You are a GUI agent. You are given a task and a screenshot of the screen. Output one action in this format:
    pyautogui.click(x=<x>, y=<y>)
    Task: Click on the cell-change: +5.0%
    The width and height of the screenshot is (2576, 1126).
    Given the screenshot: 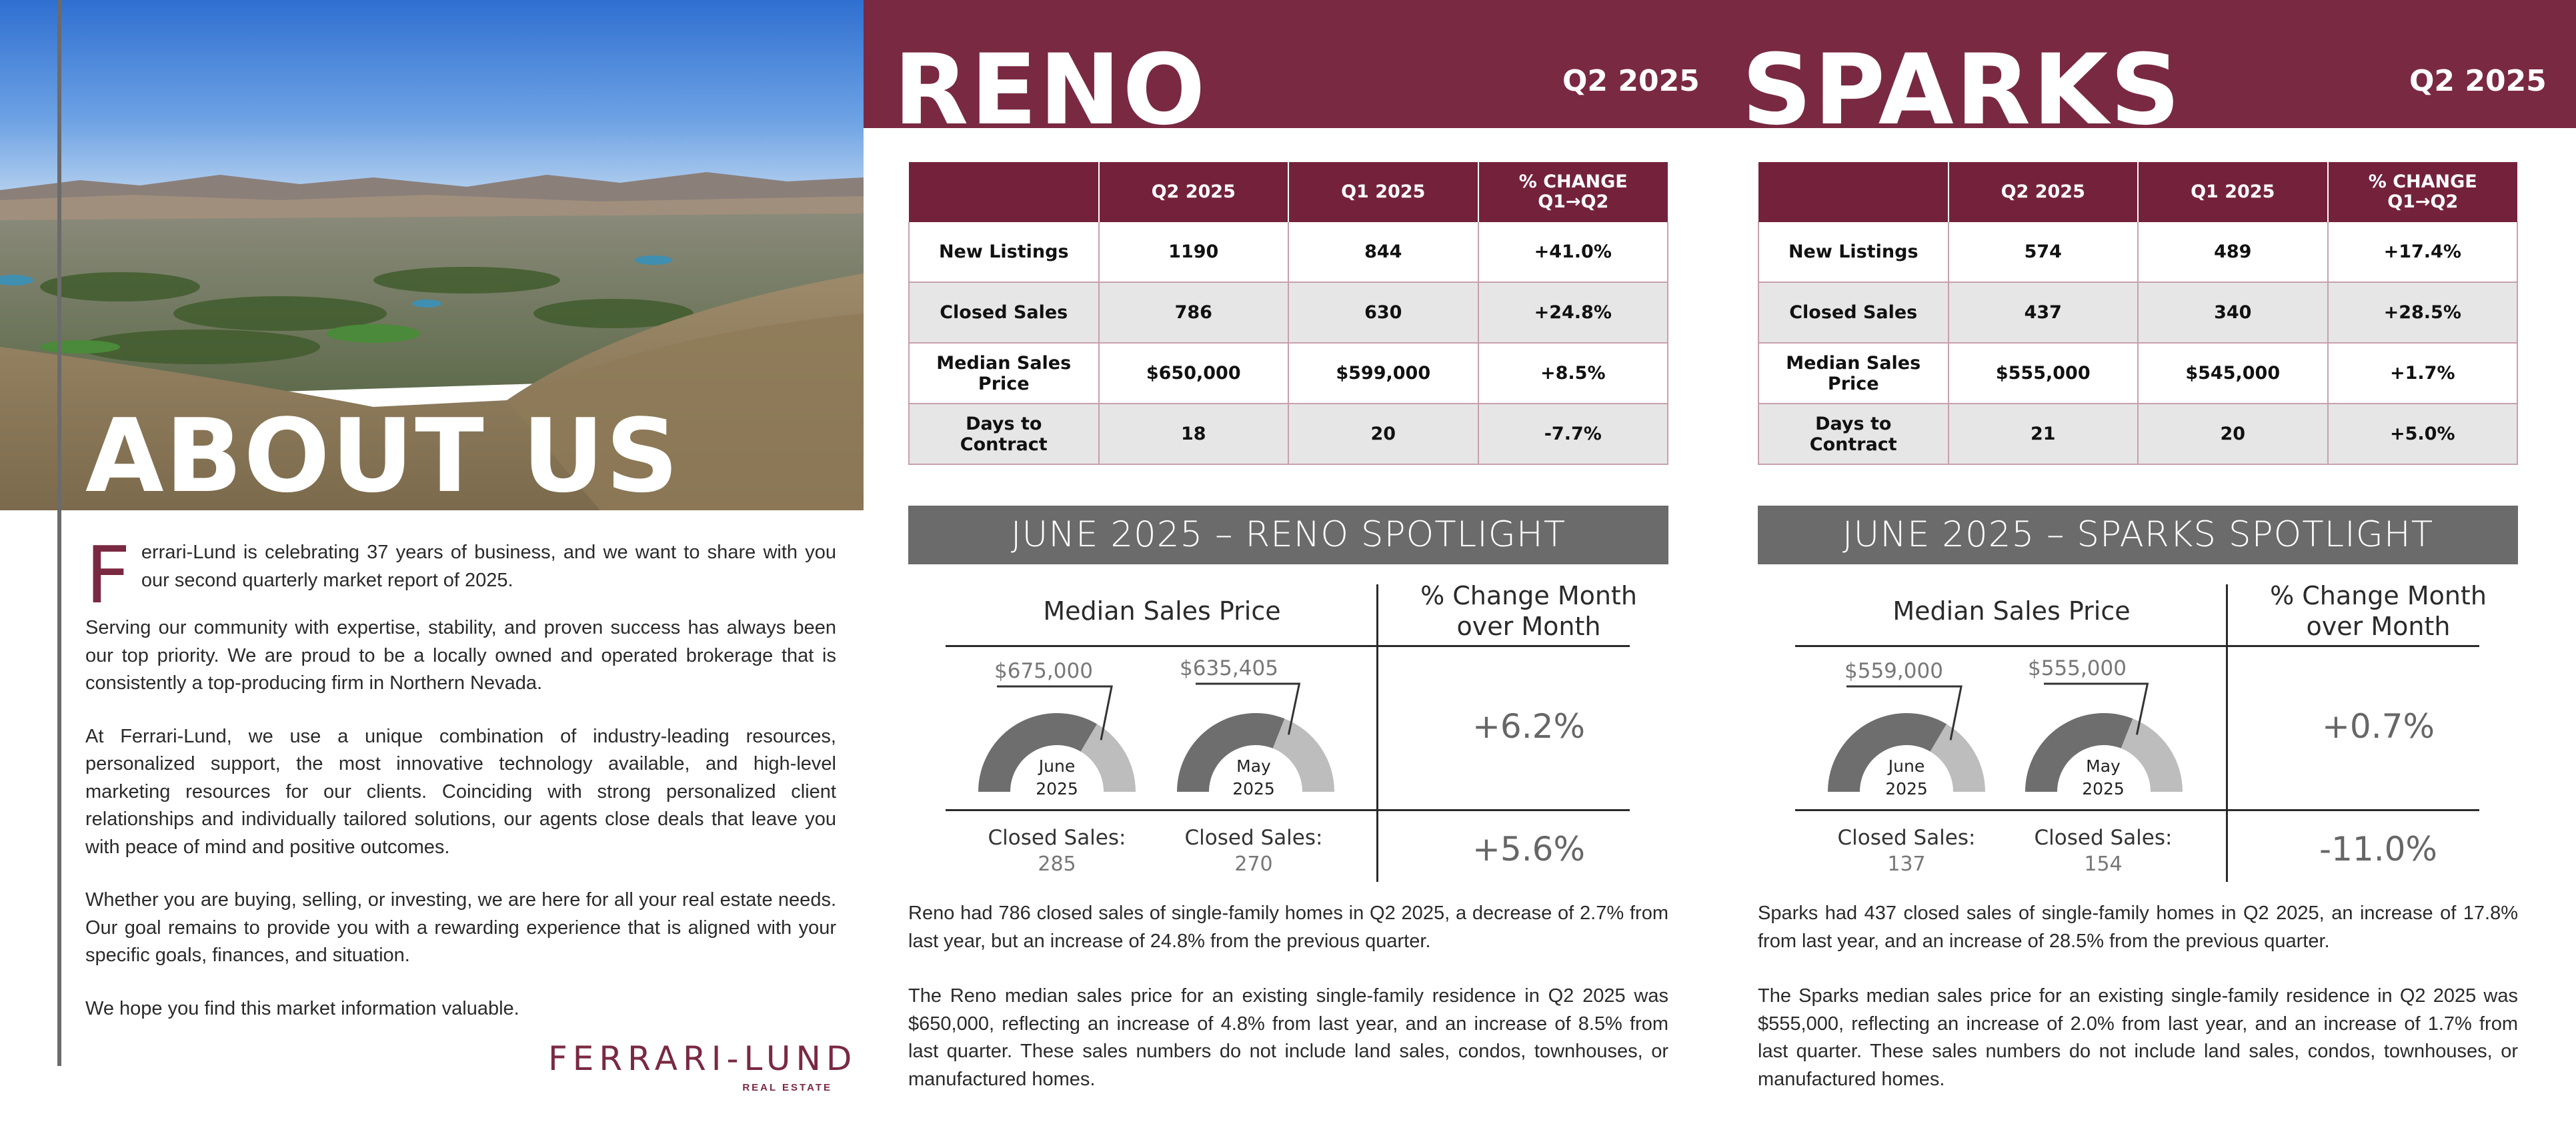 What is the action you would take?
    pyautogui.click(x=2422, y=434)
    